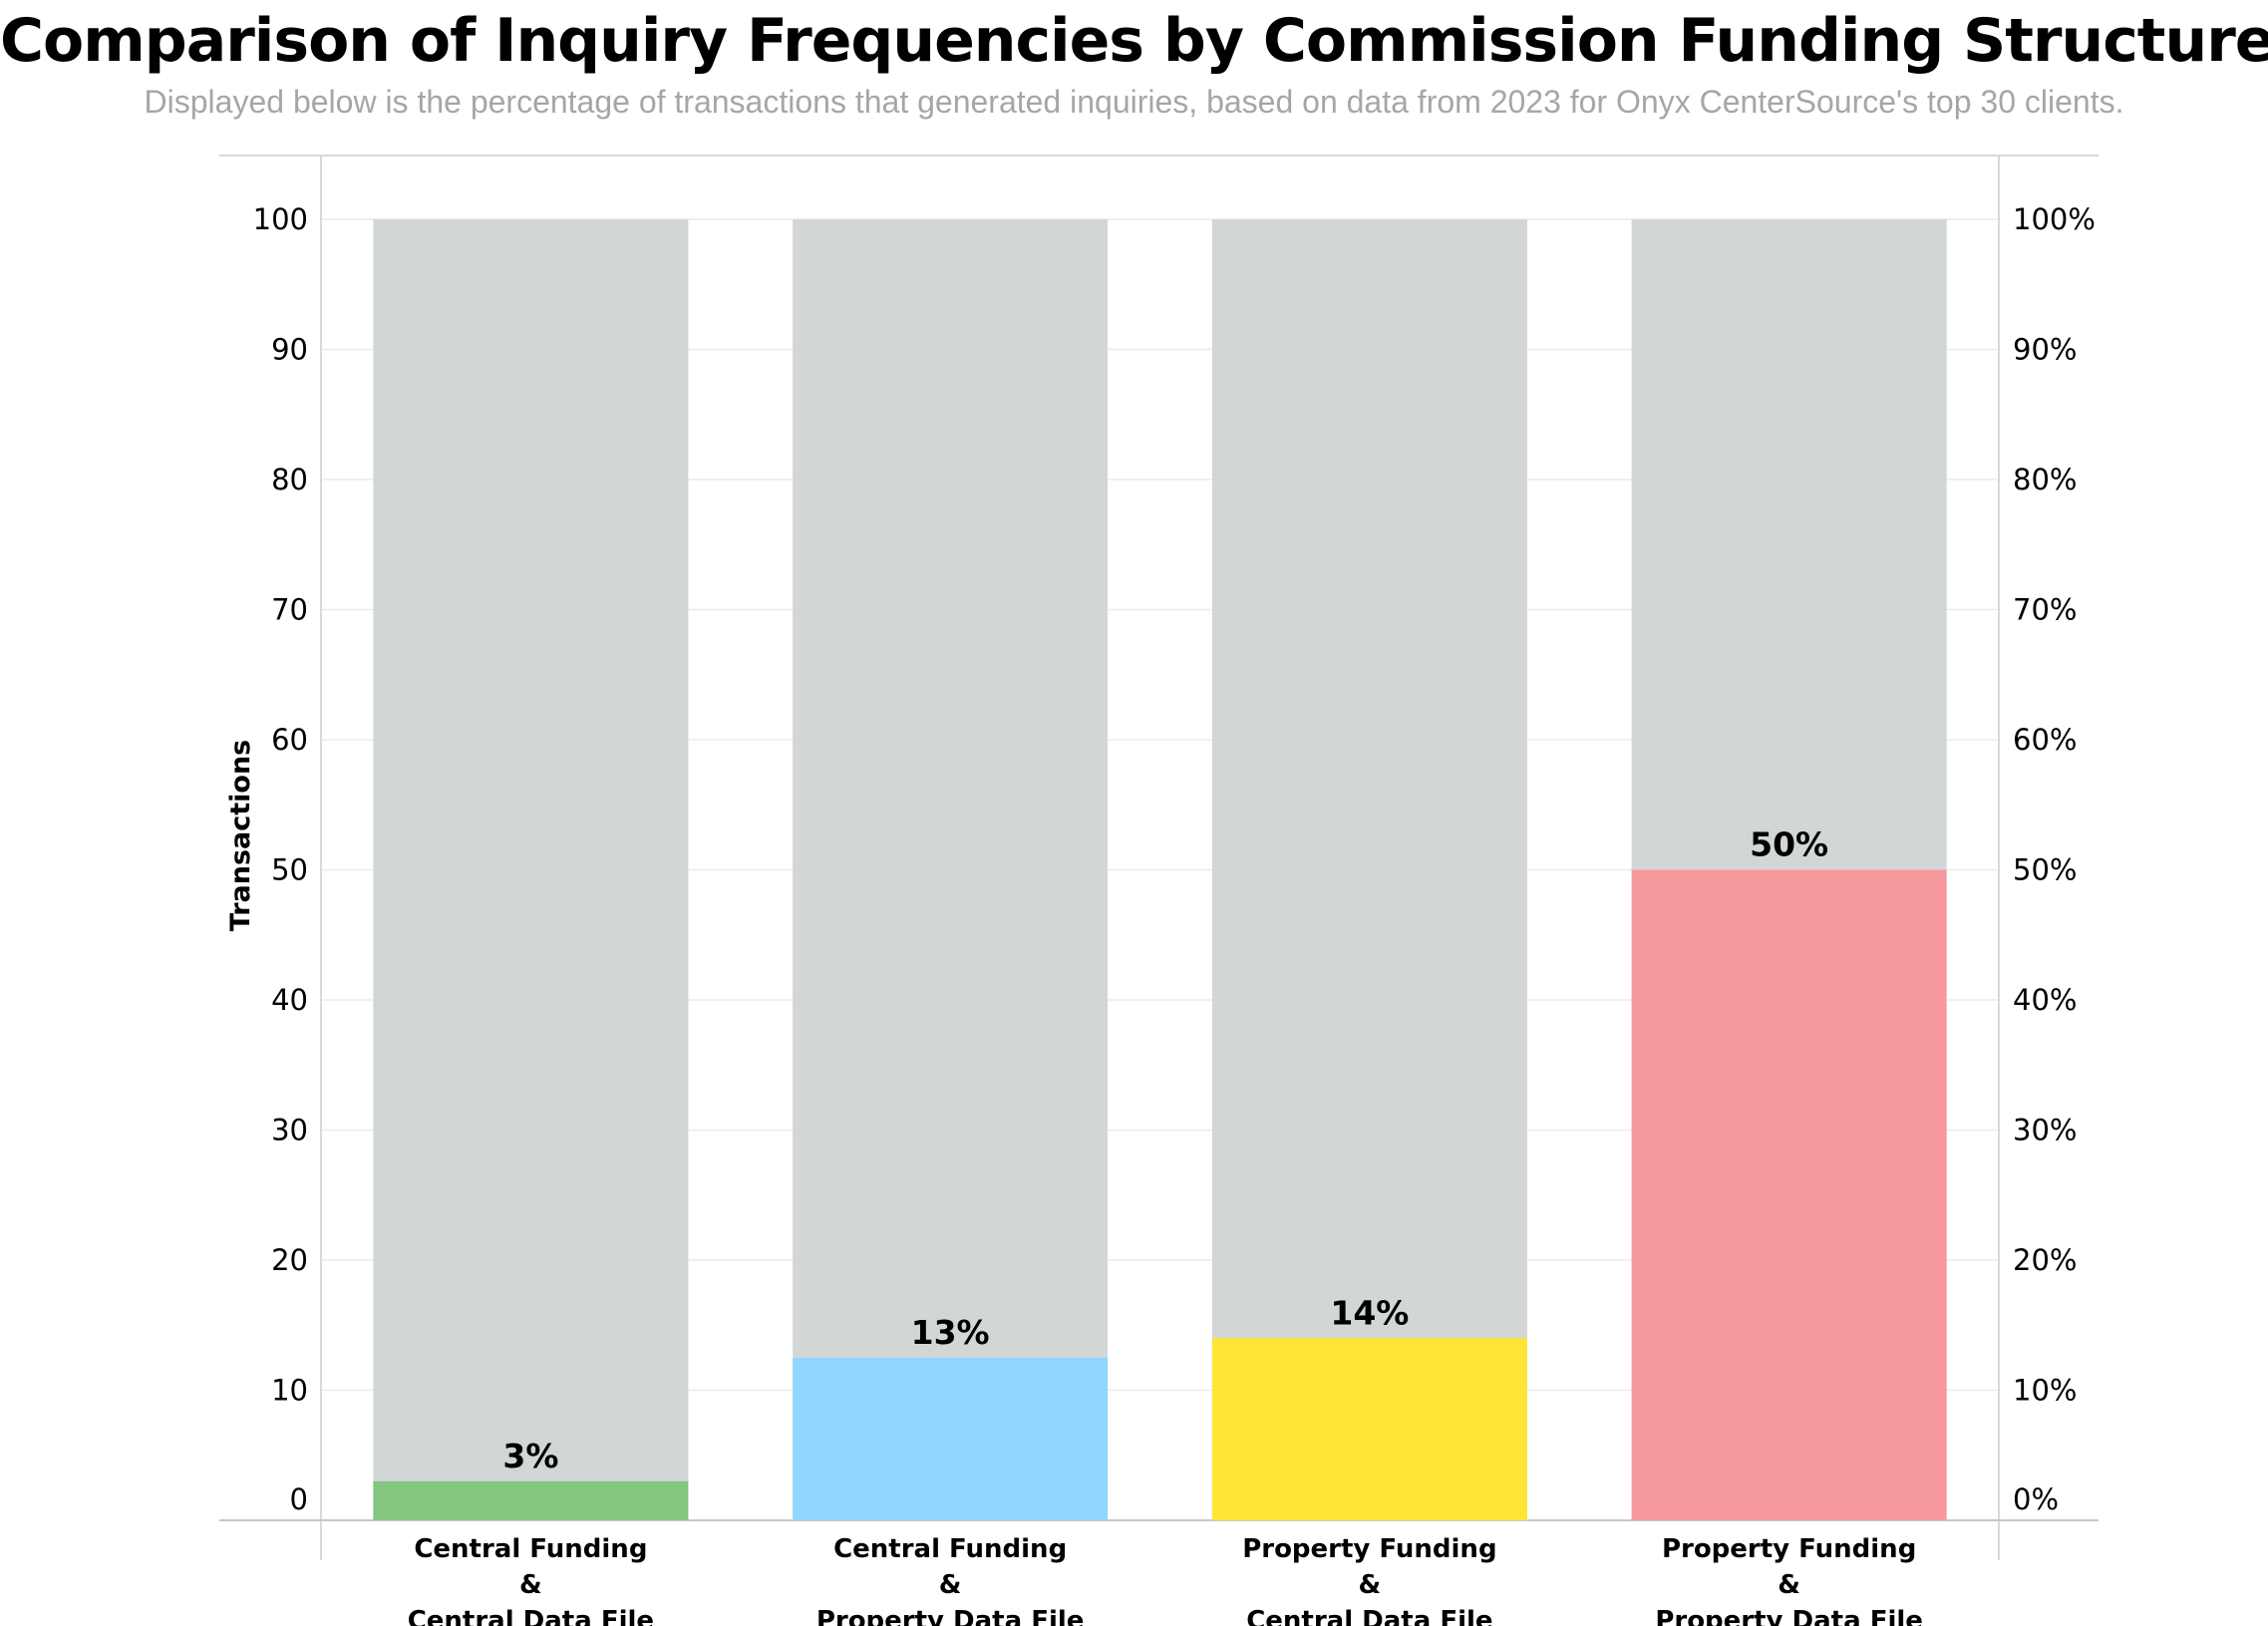  What do you see at coordinates (289, 350) in the screenshot?
I see `y-tick-label: 90` at bounding box center [289, 350].